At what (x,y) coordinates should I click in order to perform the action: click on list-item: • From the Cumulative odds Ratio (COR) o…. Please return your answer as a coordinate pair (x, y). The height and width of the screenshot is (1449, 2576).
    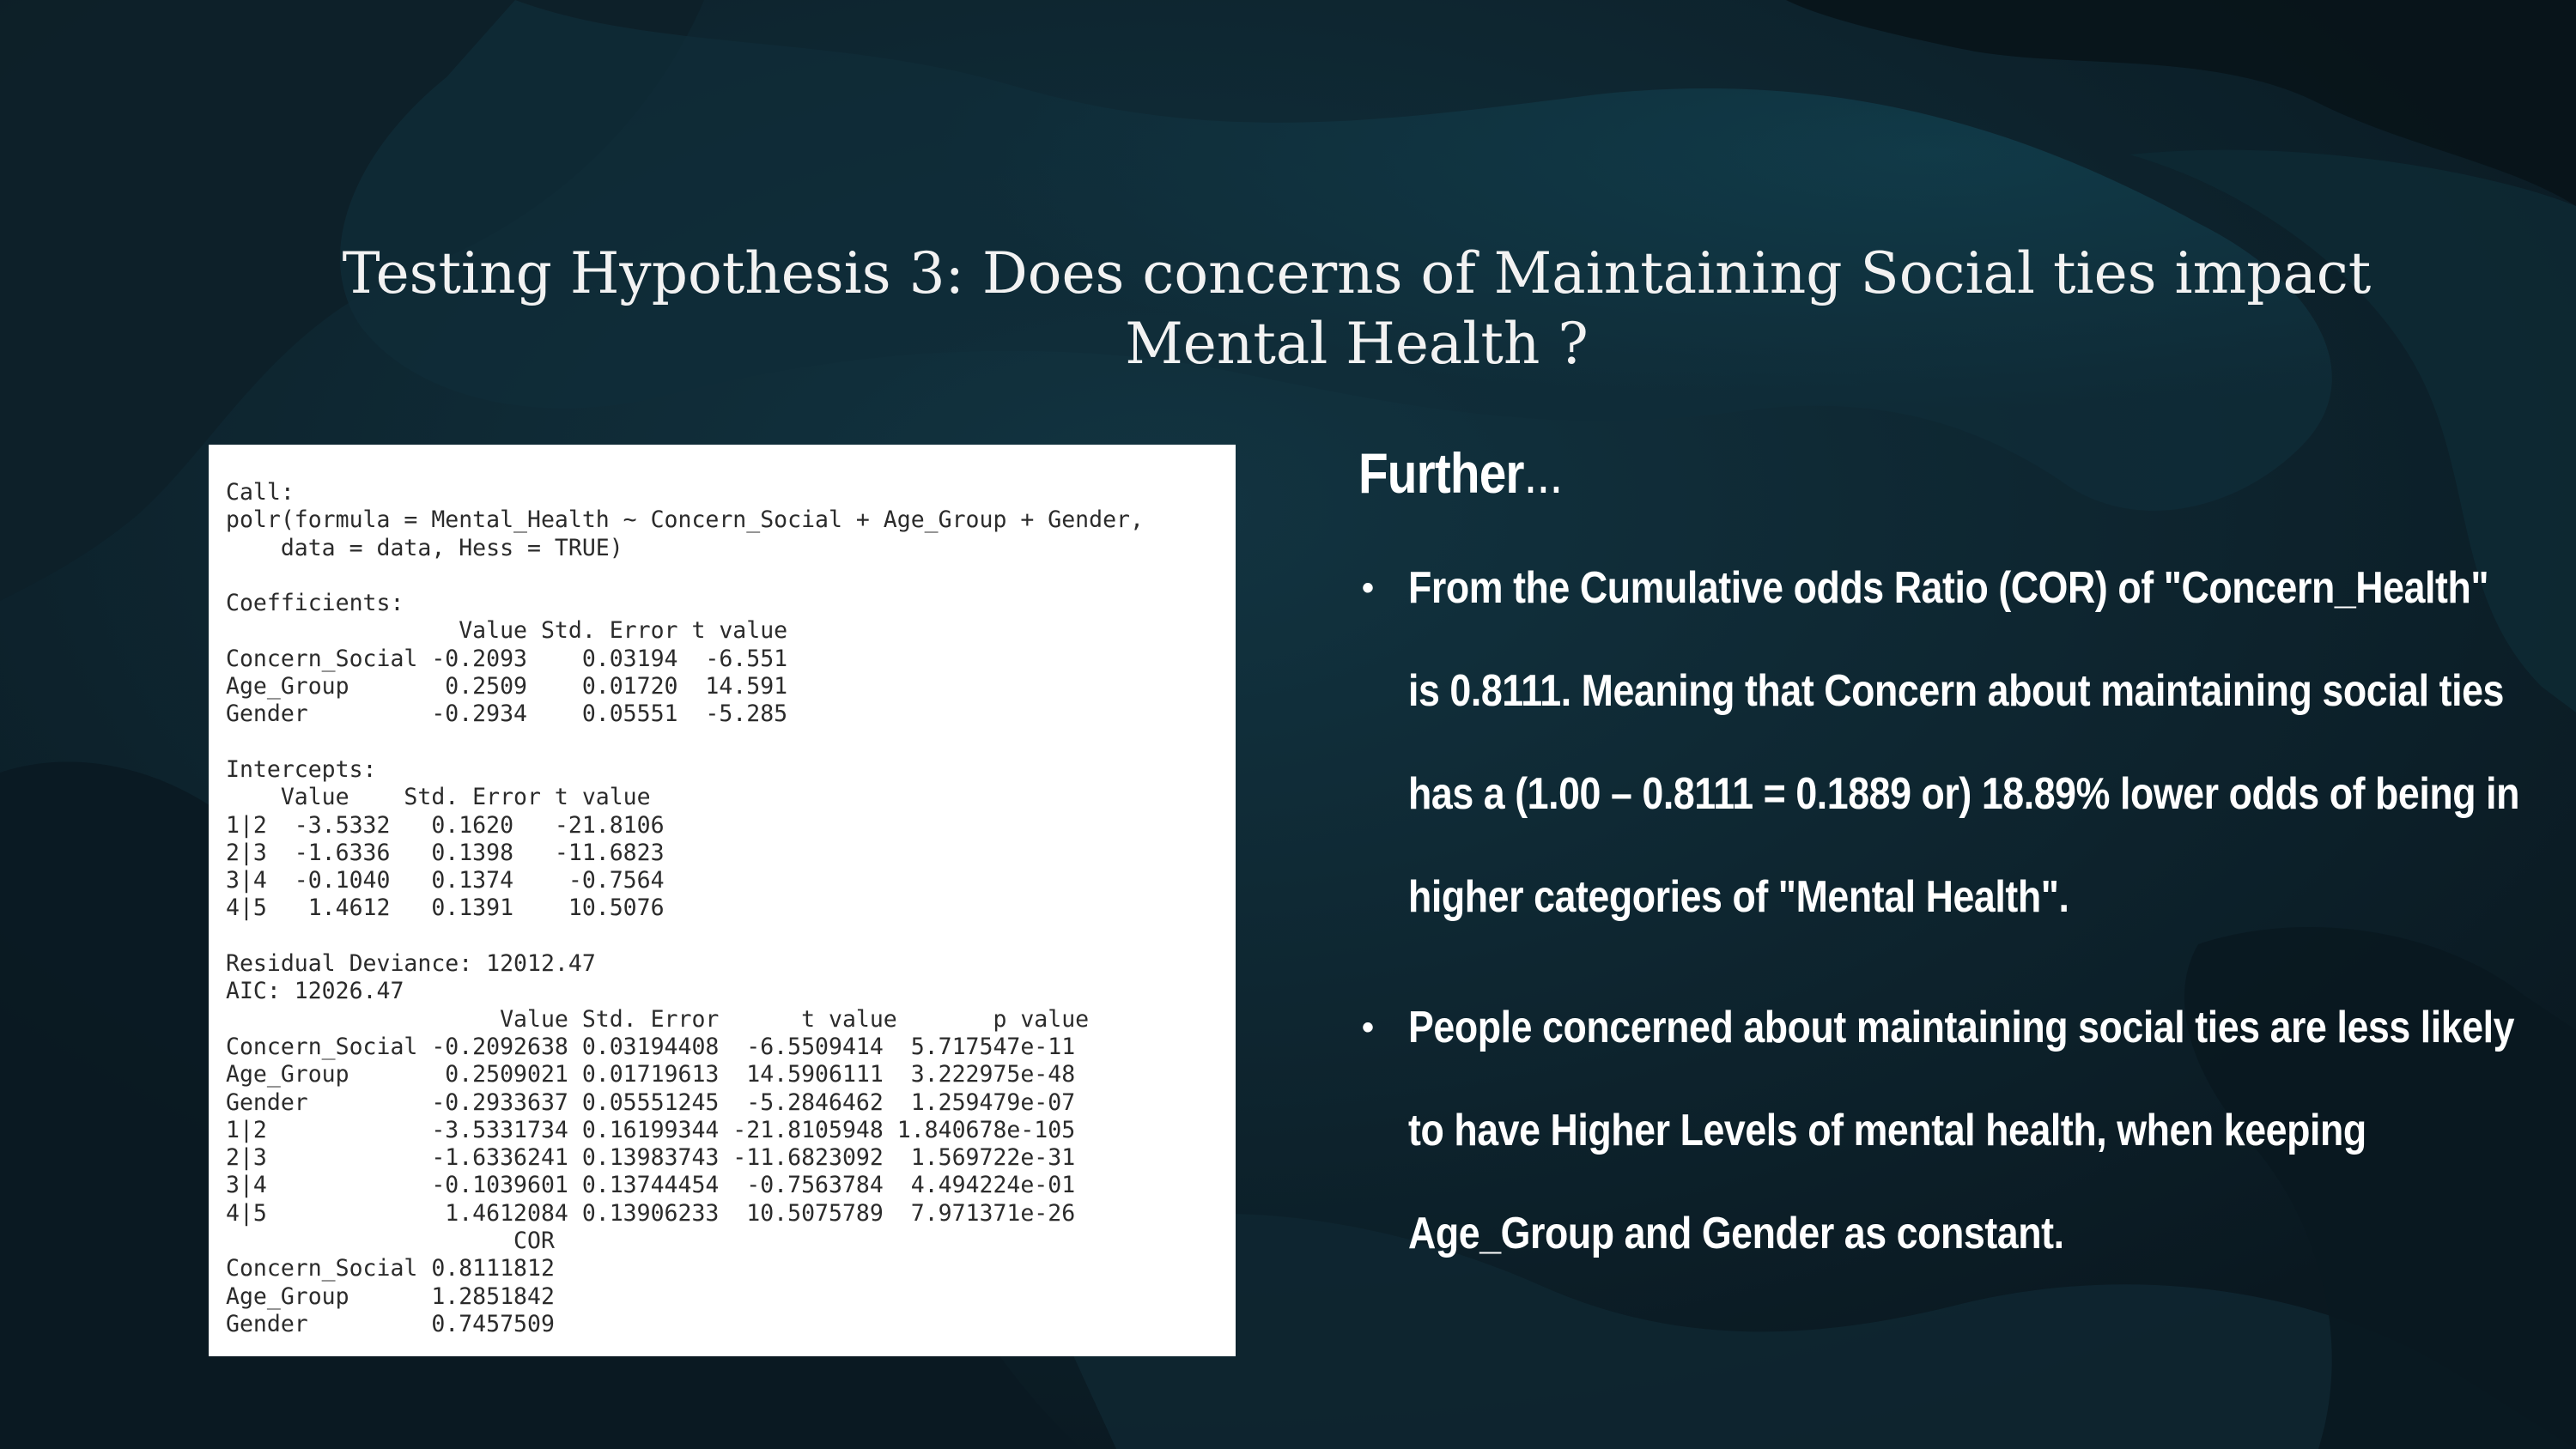
    Looking at the image, I should click on (1938, 743).